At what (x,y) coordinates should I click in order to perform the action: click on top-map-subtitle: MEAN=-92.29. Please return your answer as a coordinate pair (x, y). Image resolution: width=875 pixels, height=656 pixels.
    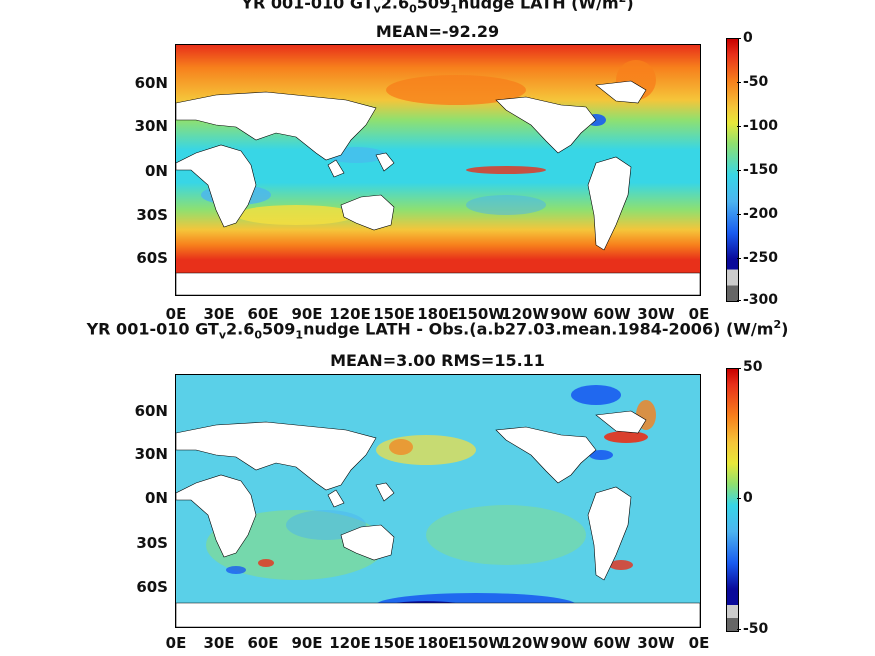
    Looking at the image, I should click on (437, 31).